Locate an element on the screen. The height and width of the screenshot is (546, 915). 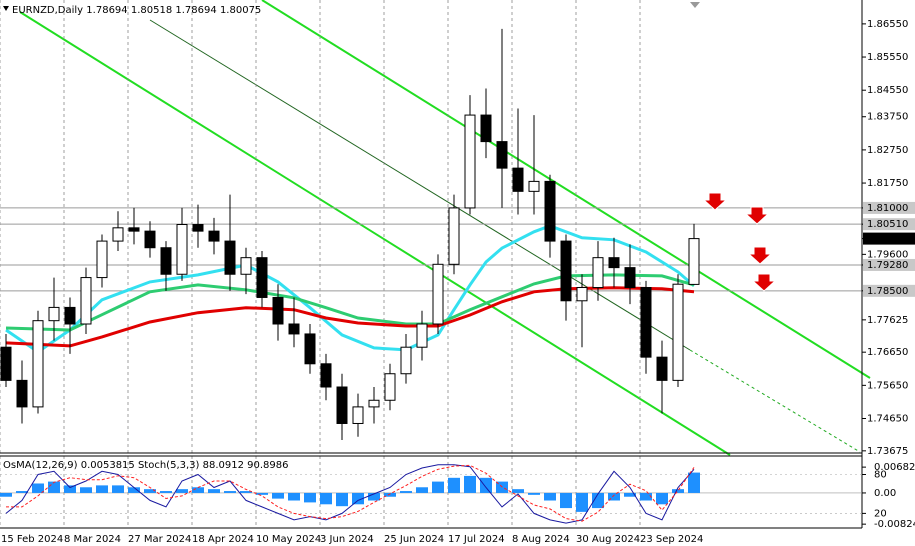
y-tick-label: 1.79280 is located at coordinates (887, 265).